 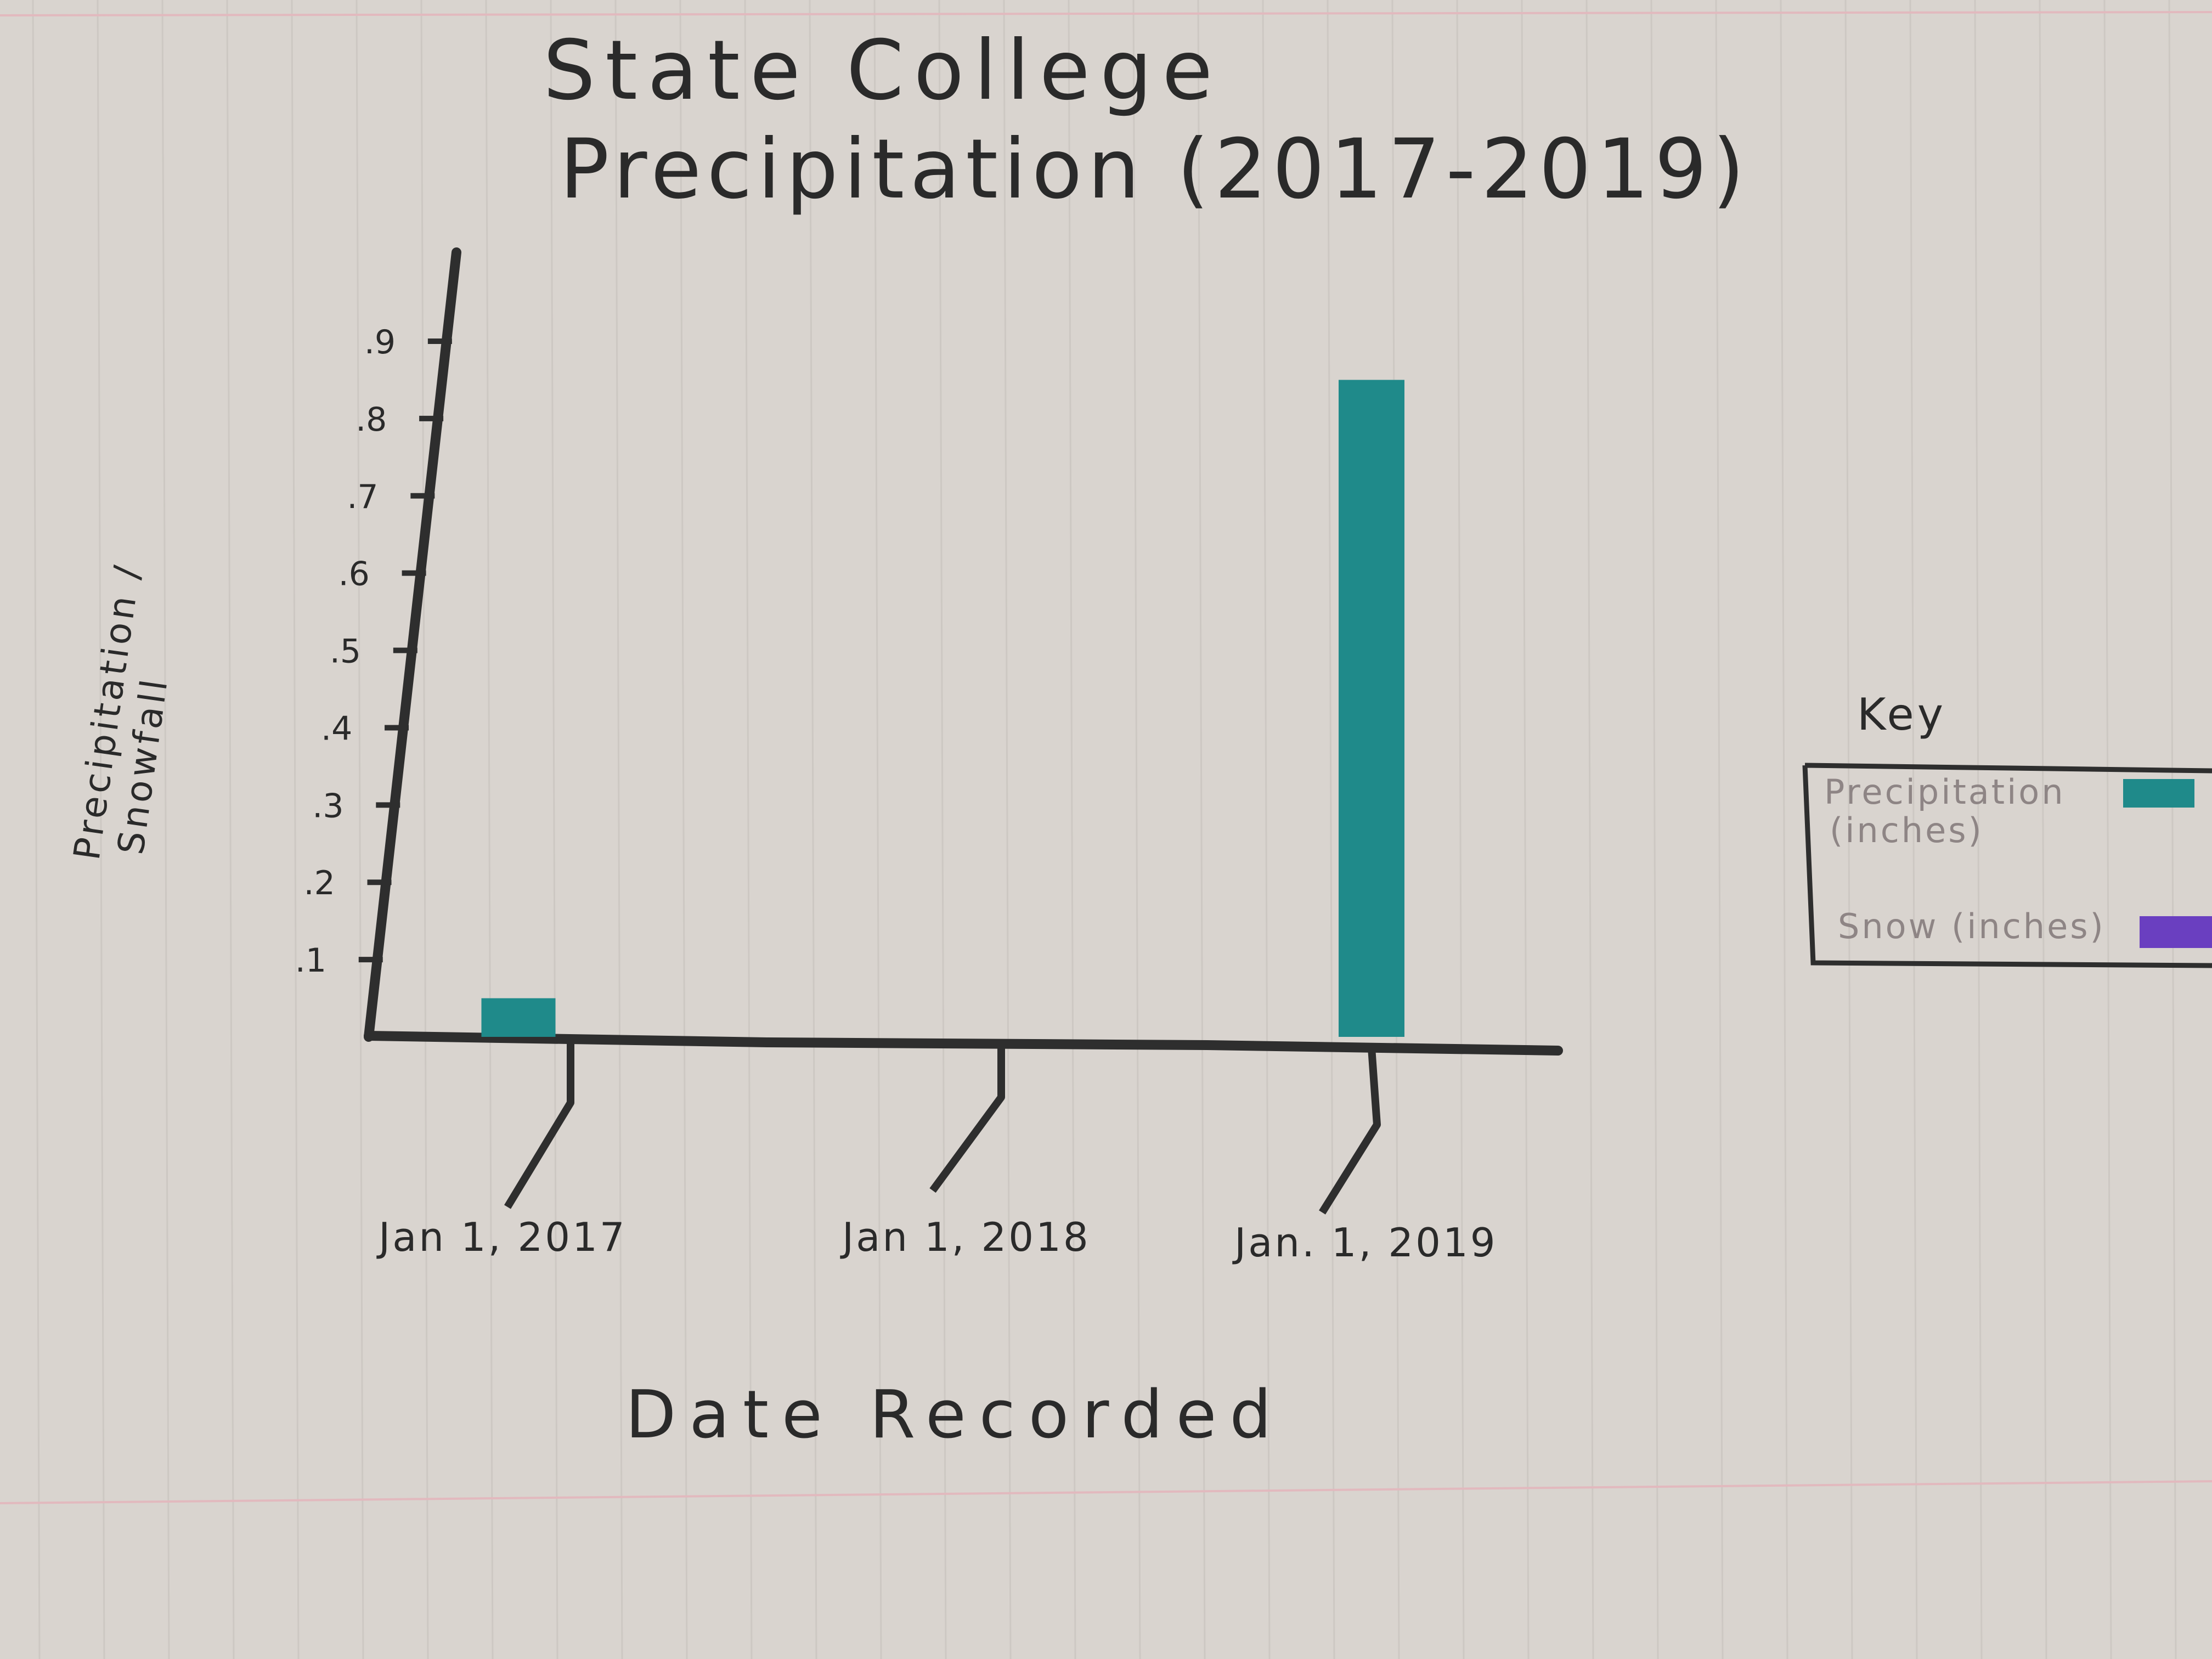 I want to click on chart-title-line1: State College, so click(x=883, y=71).